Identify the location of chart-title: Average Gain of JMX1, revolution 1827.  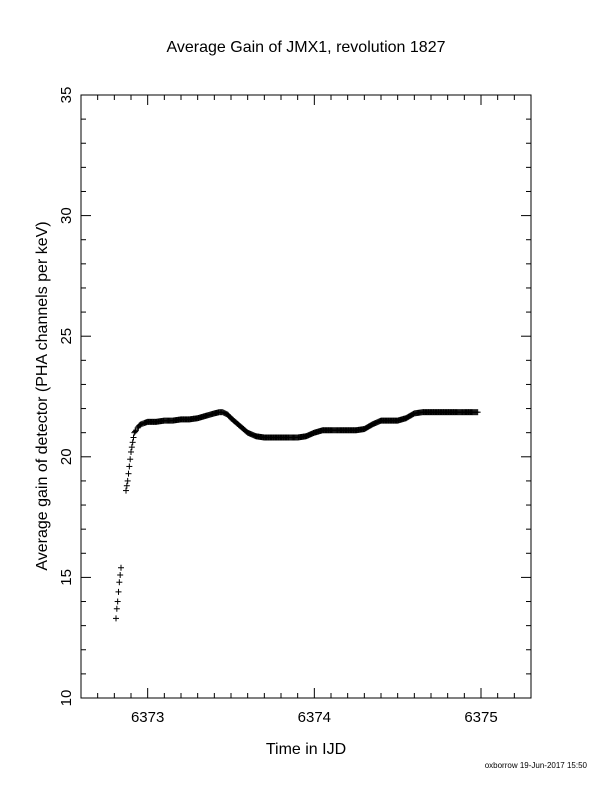
(306, 47).